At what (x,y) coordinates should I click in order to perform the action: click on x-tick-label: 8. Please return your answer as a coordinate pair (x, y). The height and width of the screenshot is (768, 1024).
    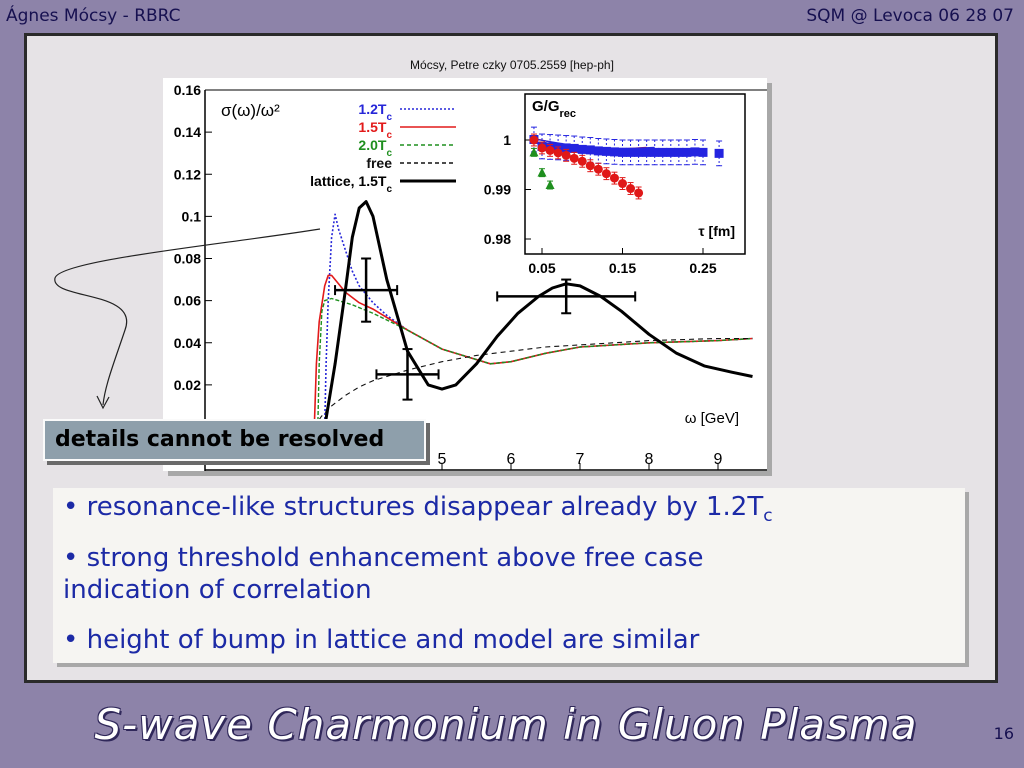
    Looking at the image, I should click on (649, 459).